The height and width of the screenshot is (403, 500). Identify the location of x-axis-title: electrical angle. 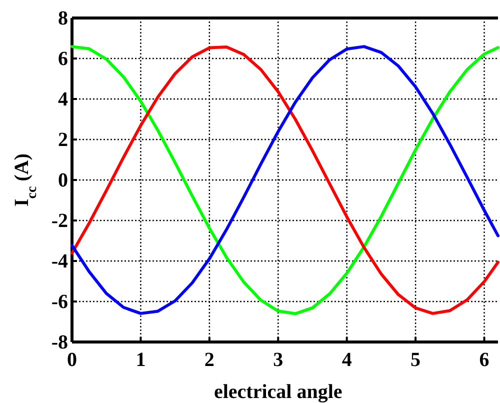
(278, 392).